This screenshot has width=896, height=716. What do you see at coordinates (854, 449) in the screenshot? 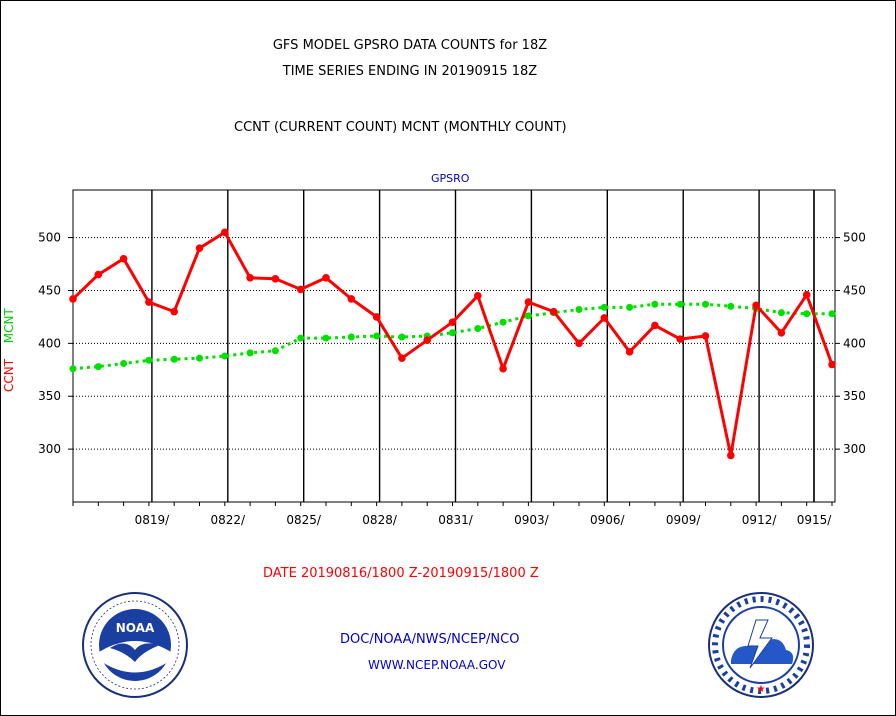
I see `y-tick-right-300: 300` at bounding box center [854, 449].